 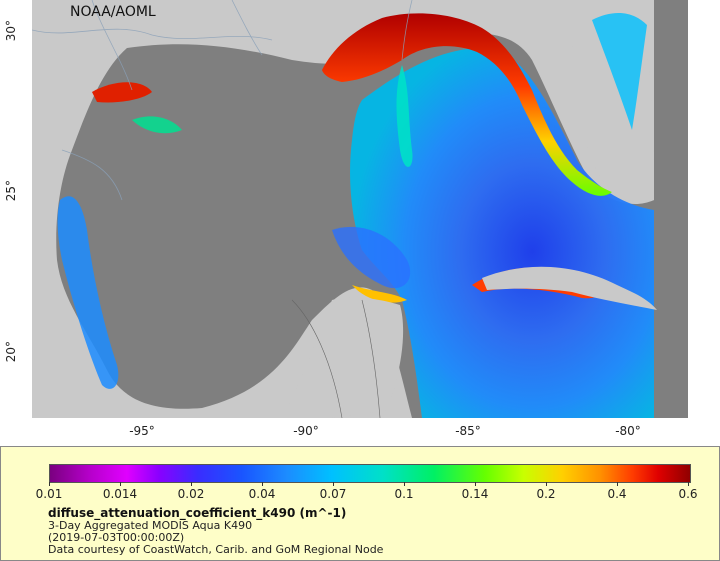 I want to click on legend-timestamp: (2019-07-03T00:00:00Z), so click(x=116, y=537).